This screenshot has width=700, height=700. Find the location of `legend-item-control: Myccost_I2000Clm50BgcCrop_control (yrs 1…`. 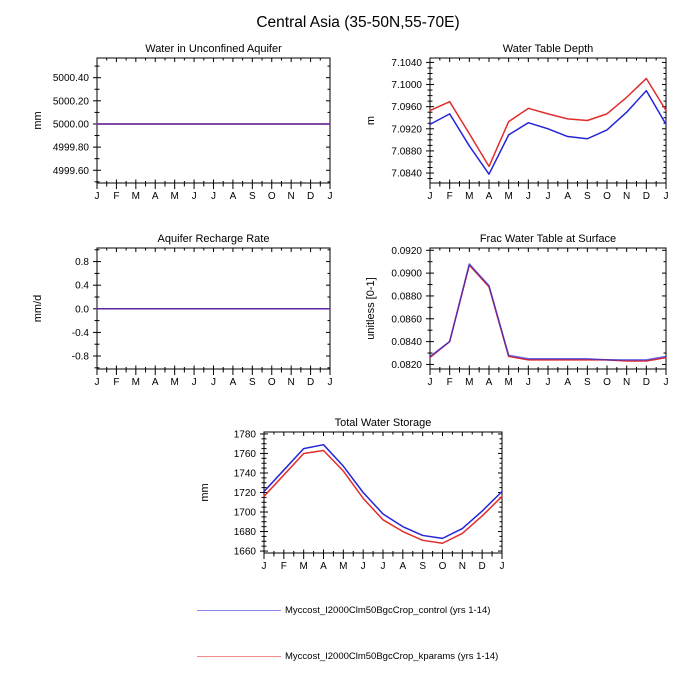

legend-item-control: Myccost_I2000Clm50BgcCrop_control (yrs 1… is located at coordinates (343, 610).